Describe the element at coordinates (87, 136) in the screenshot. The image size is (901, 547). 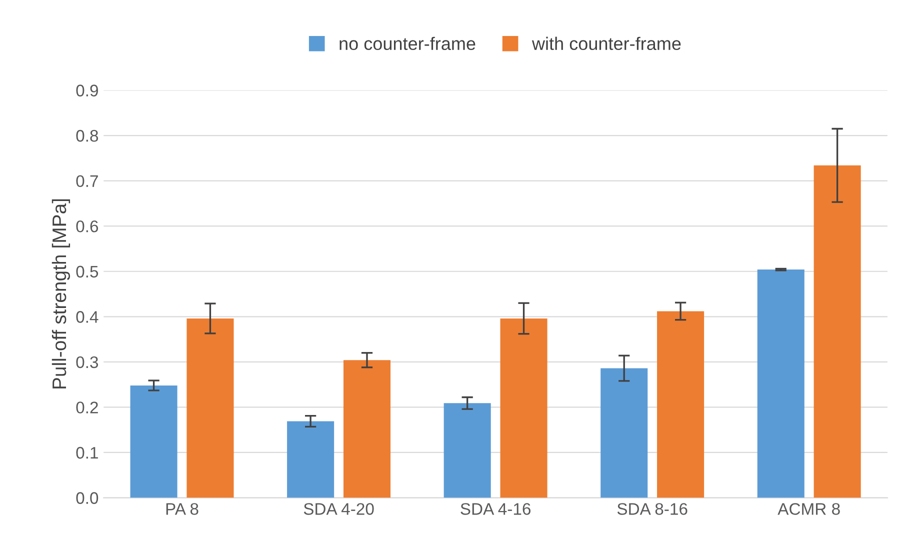
I see `y-tick-label: 0.8` at that location.